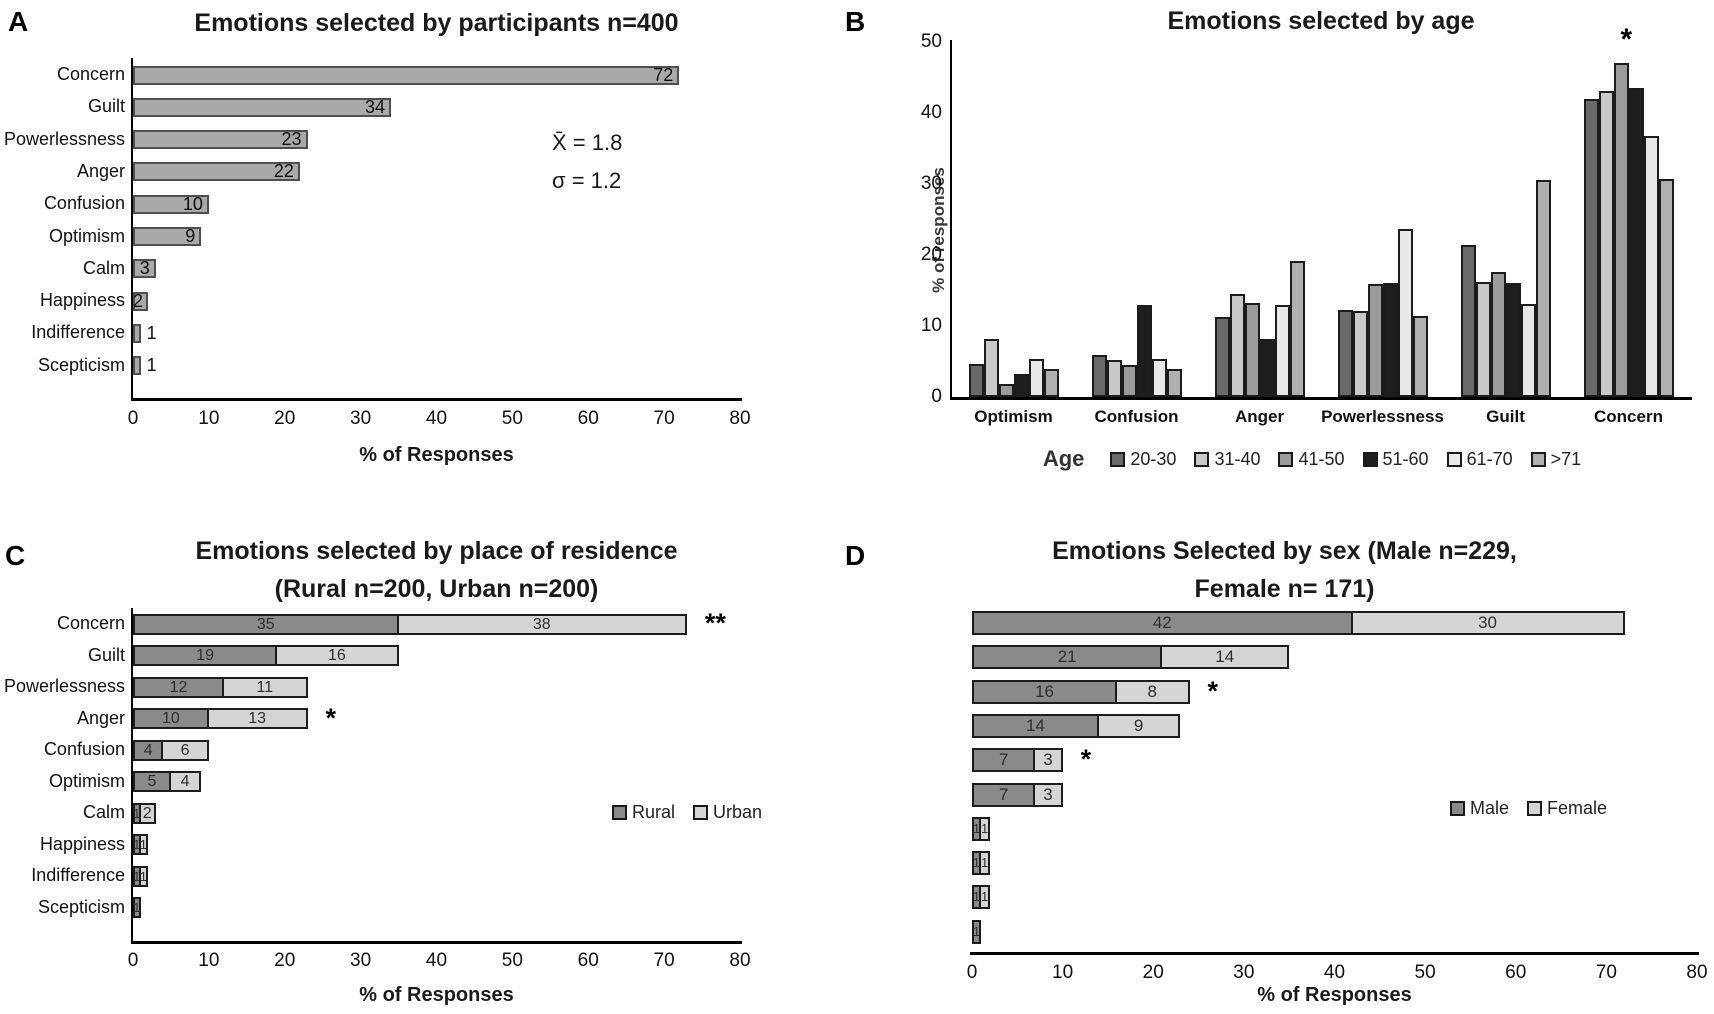 This screenshot has height=1014, width=1714. Describe the element at coordinates (1003, 760) in the screenshot. I see `bar-value-d-row4-Male: 7` at that location.